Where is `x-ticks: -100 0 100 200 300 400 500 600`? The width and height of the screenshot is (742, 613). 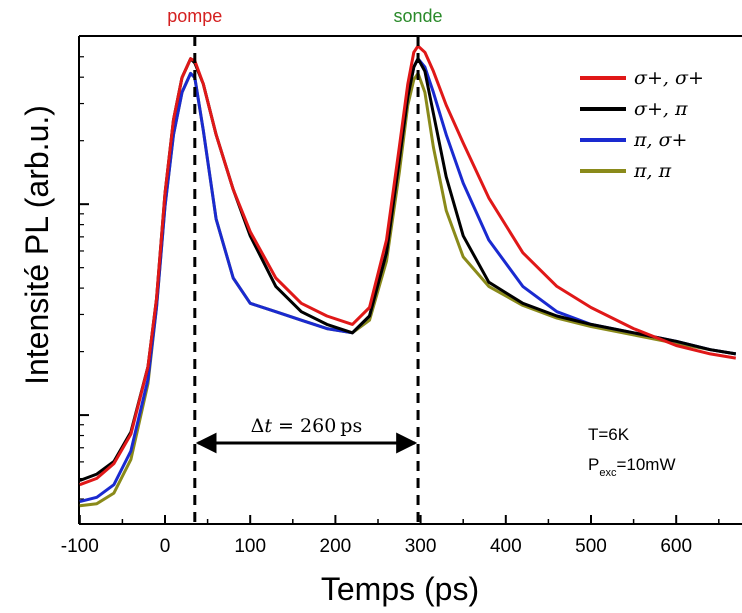
x-ticks: -100 0 100 200 300 400 500 600 is located at coordinates (390, 536).